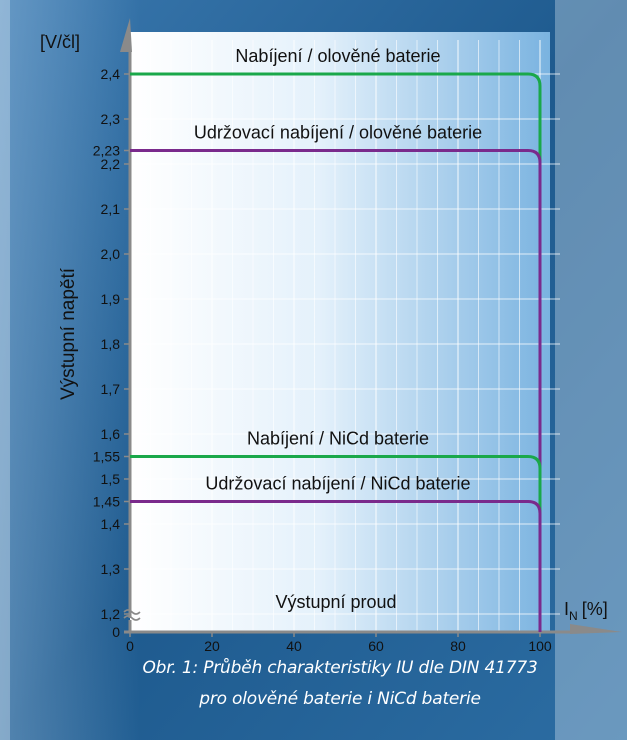 The height and width of the screenshot is (740, 627). Describe the element at coordinates (111, 389) in the screenshot. I see `y-tick-label: 1,7` at that location.